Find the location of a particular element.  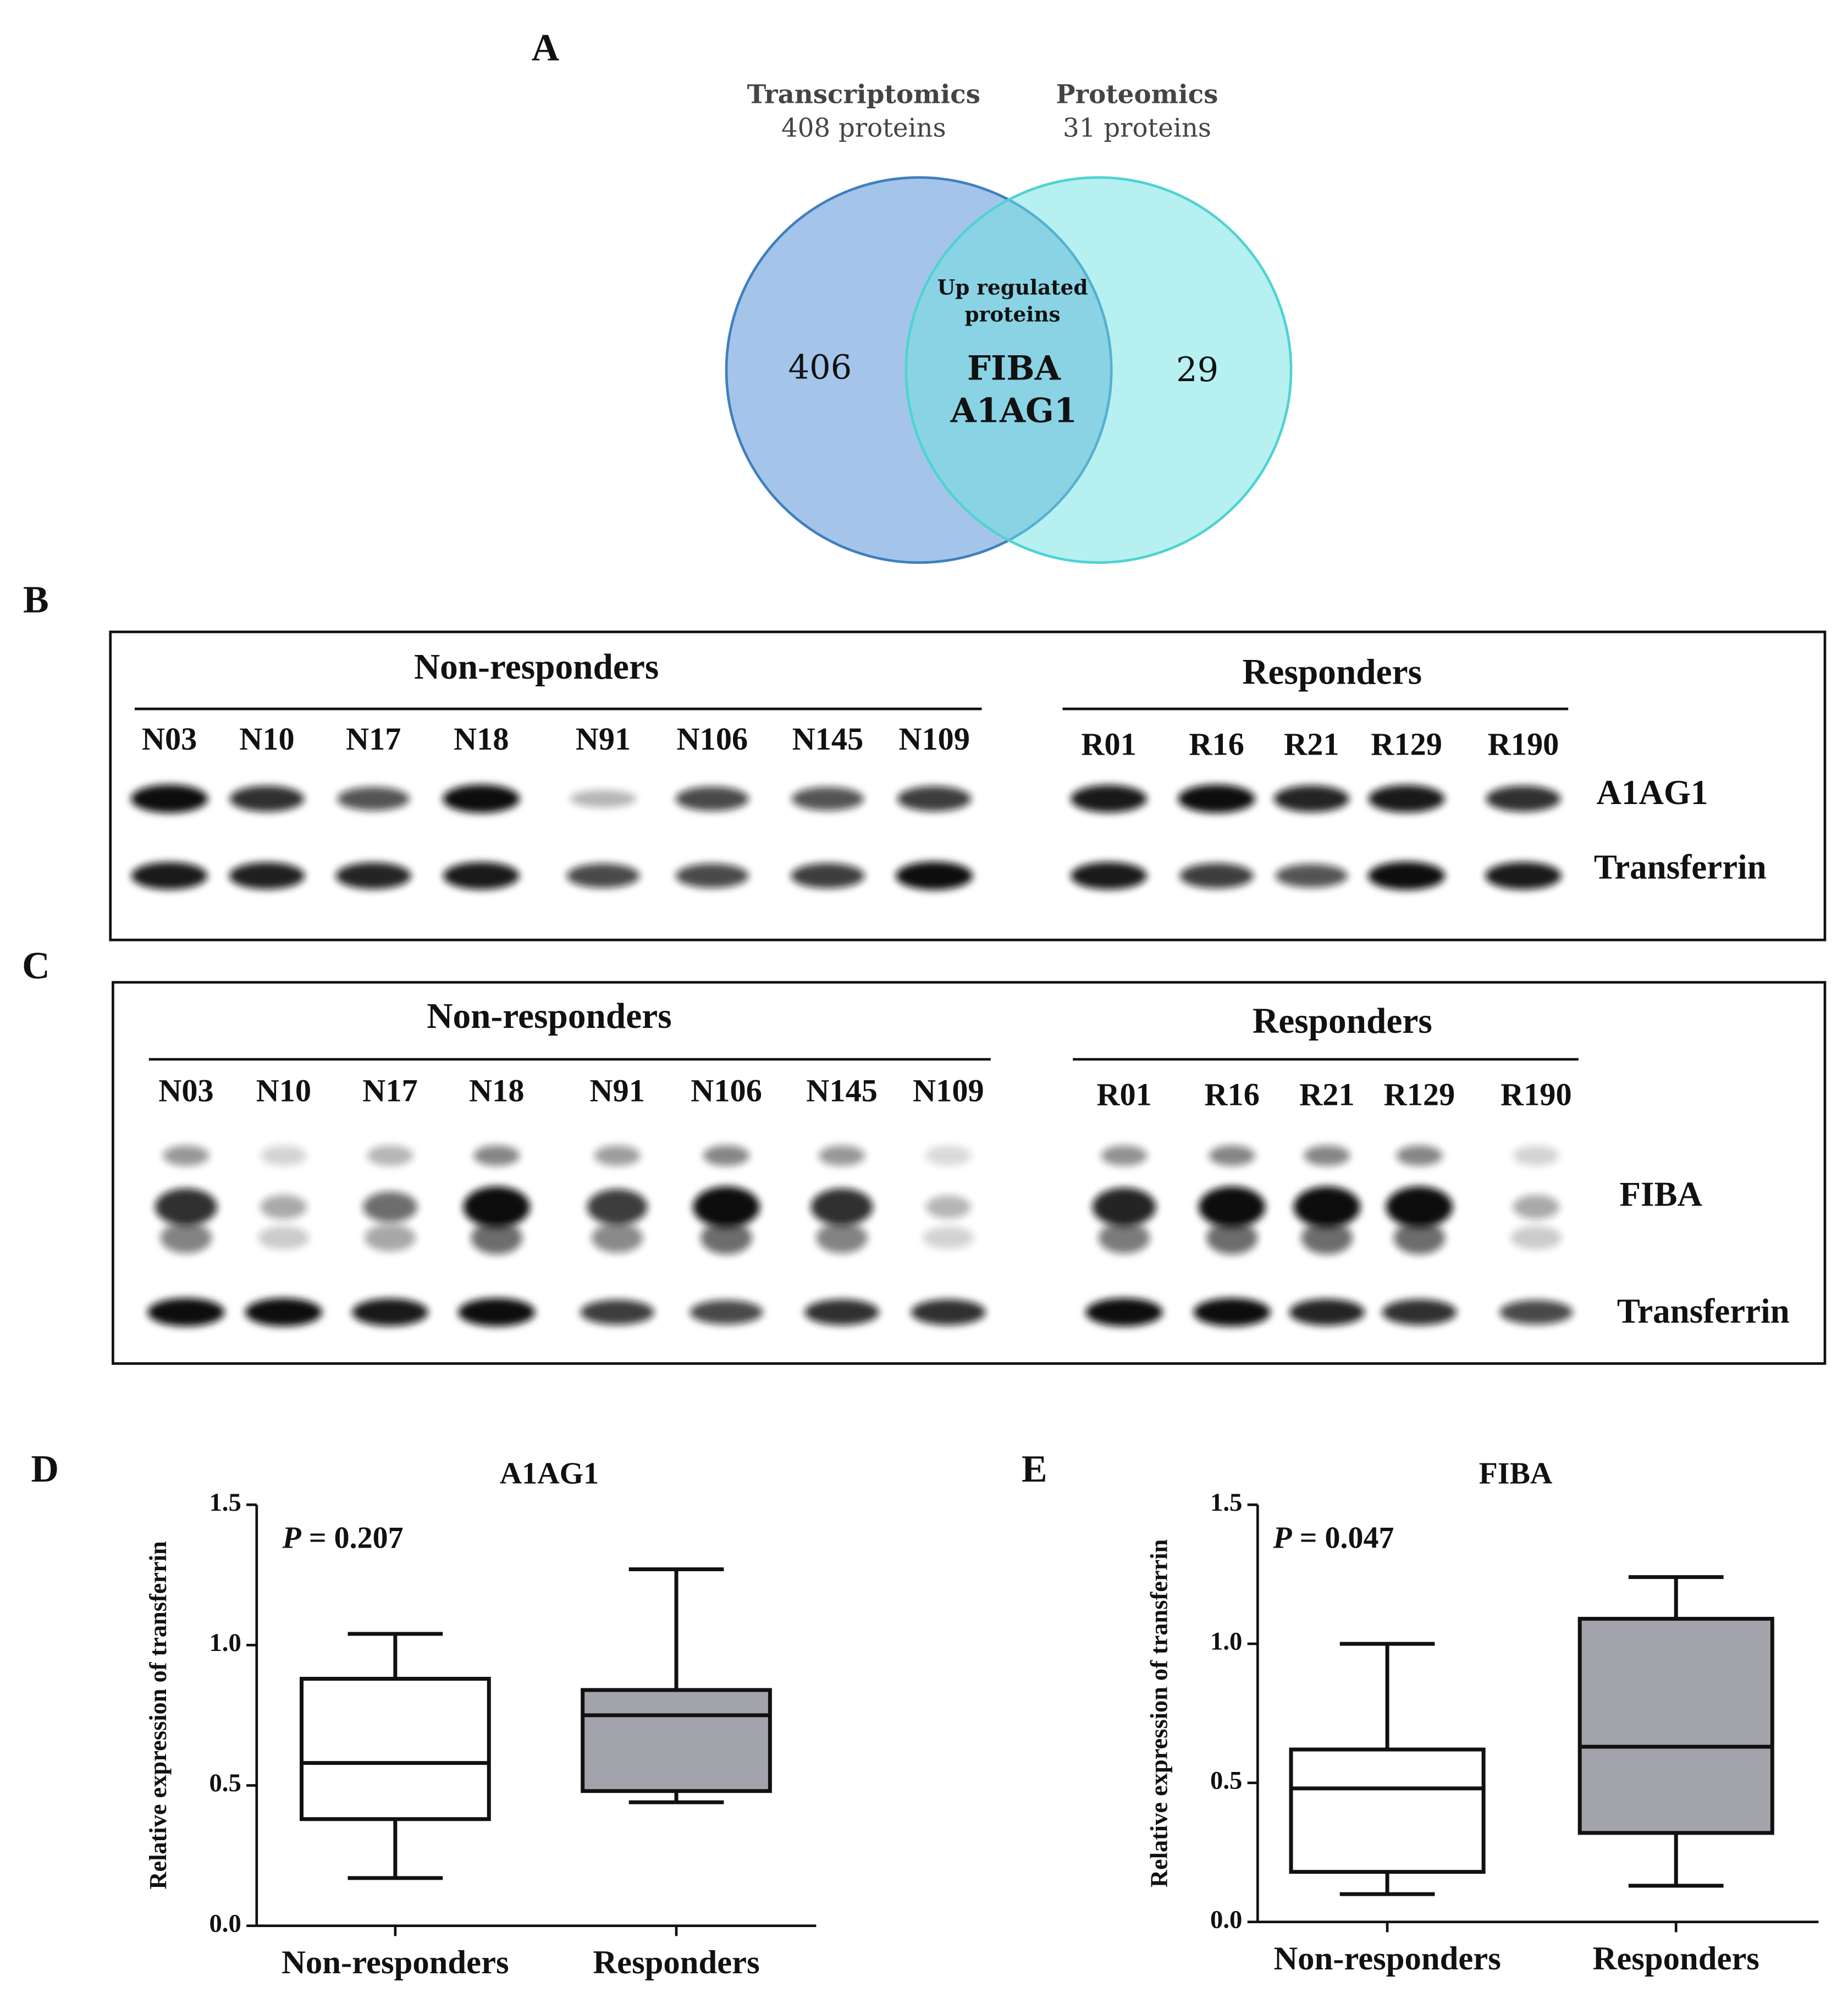

y-axis-label: Relative expression of transferrin is located at coordinates (1159, 1713).